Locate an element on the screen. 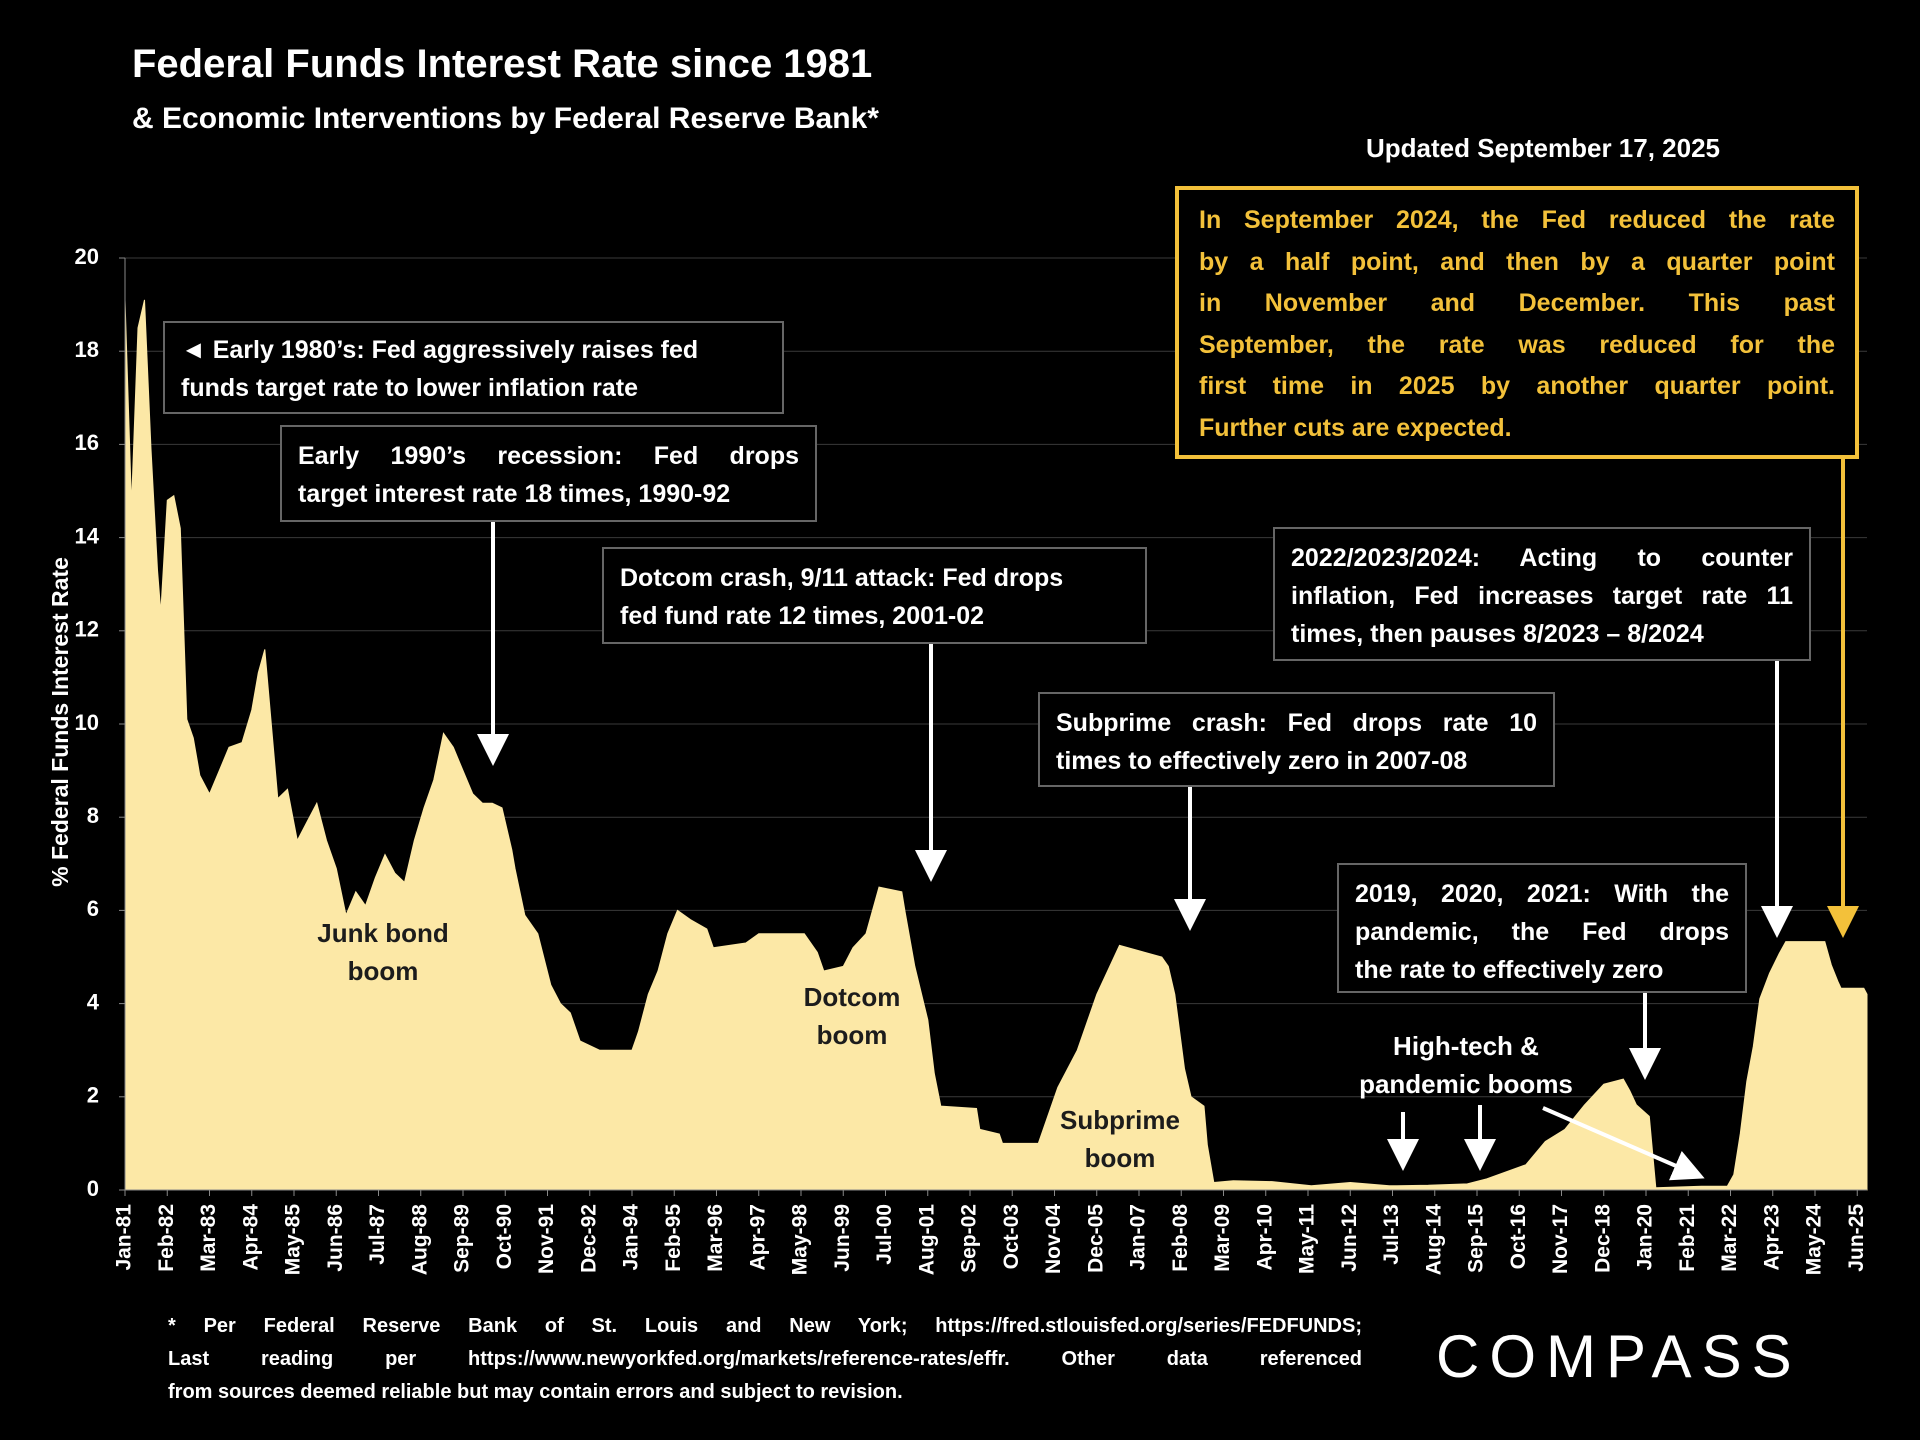 The height and width of the screenshot is (1440, 1920). annotation-text: fed fund rate 12 times, 2001-02 is located at coordinates (802, 616).